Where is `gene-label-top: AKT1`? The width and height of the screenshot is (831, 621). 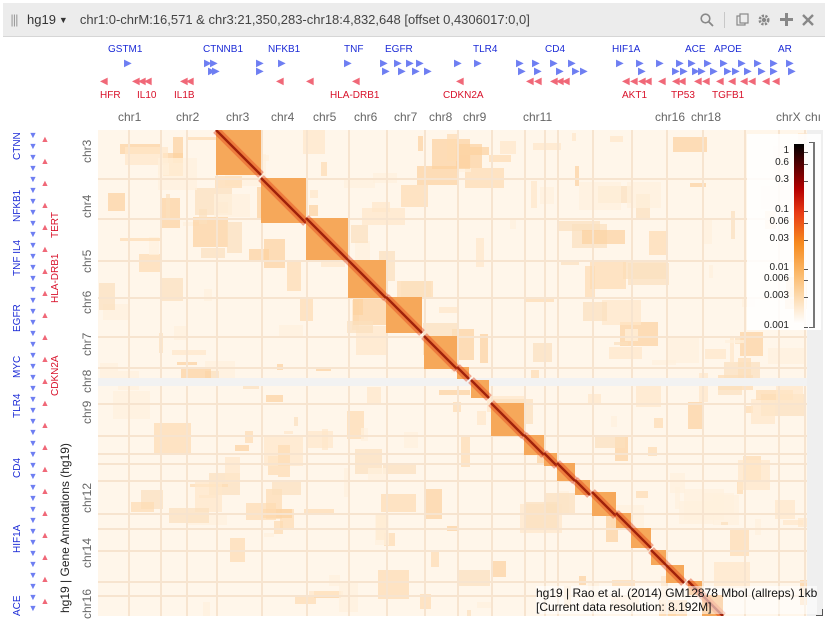
gene-label-top: AKT1 is located at coordinates (635, 95).